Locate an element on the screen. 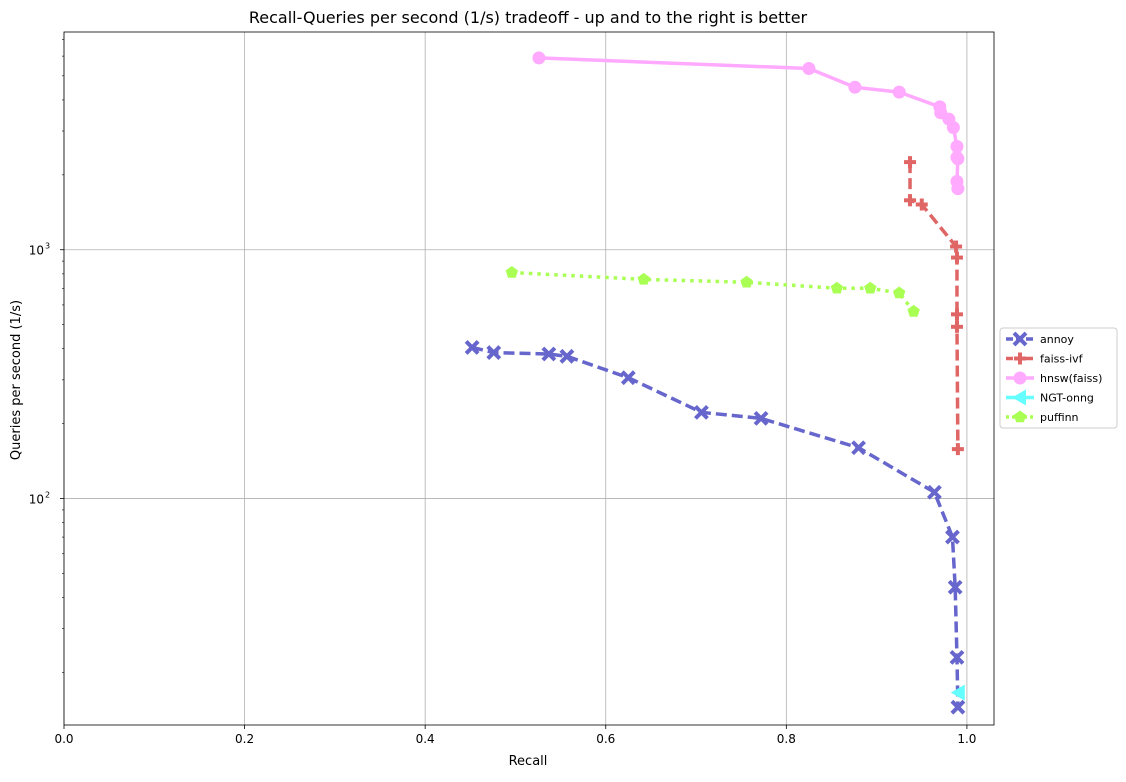  data-point-ngt-onng is located at coordinates (957, 692).